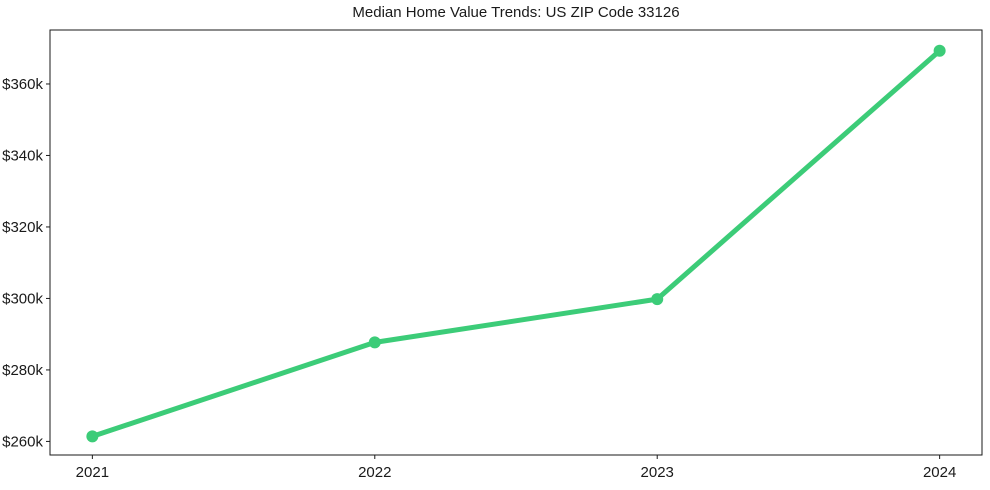  Describe the element at coordinates (22, 155) in the screenshot. I see `y-axis-tick-label: $340k` at that location.